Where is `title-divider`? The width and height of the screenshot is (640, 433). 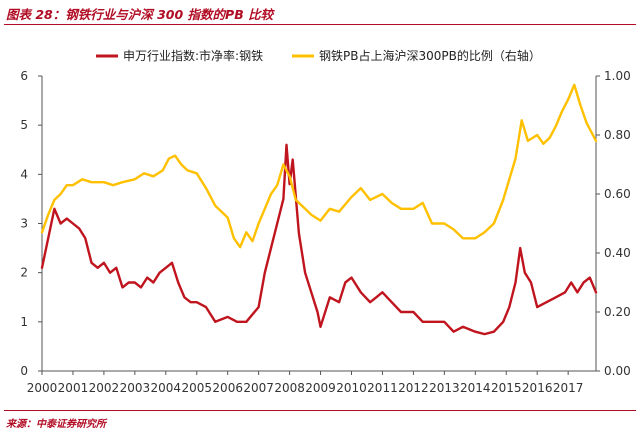 title-divider is located at coordinates (320, 24).